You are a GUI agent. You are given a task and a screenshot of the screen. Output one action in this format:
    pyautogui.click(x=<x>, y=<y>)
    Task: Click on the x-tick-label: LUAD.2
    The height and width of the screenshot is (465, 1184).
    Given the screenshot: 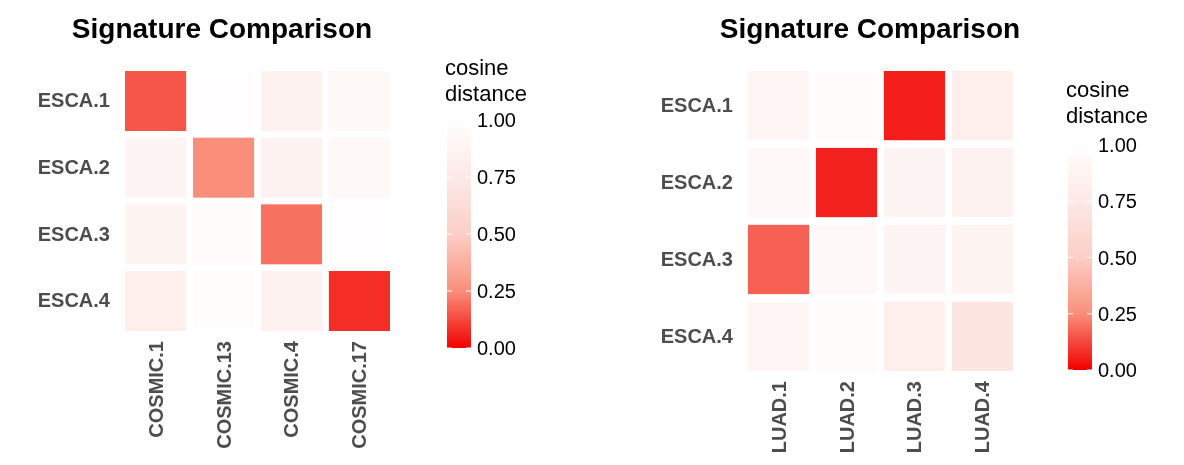 What is the action you would take?
    pyautogui.click(x=846, y=417)
    